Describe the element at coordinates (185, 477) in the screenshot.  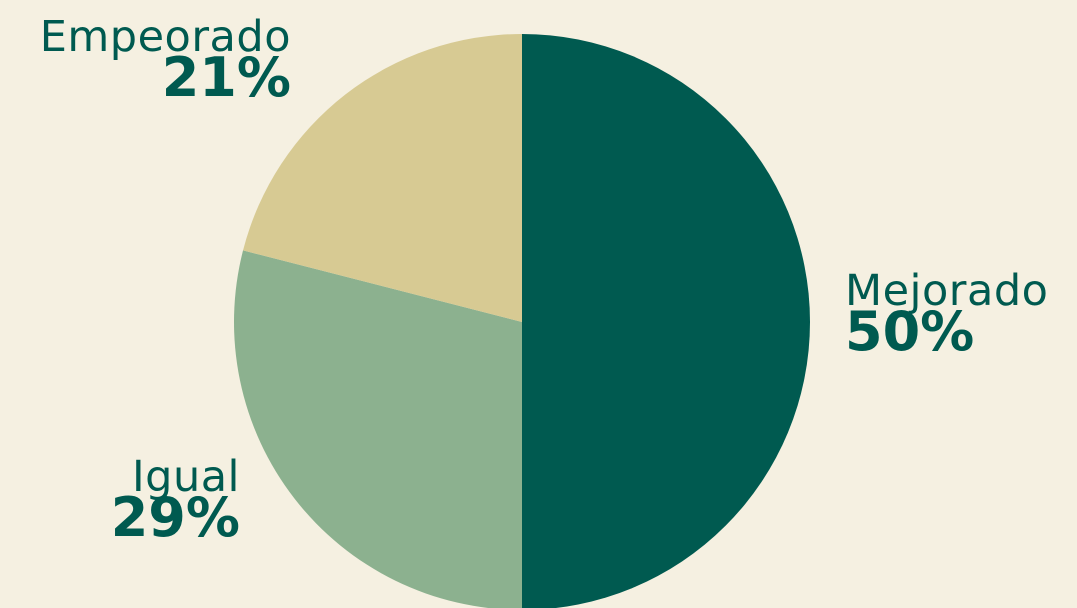
I see `slice-name-igual: Igual` at that location.